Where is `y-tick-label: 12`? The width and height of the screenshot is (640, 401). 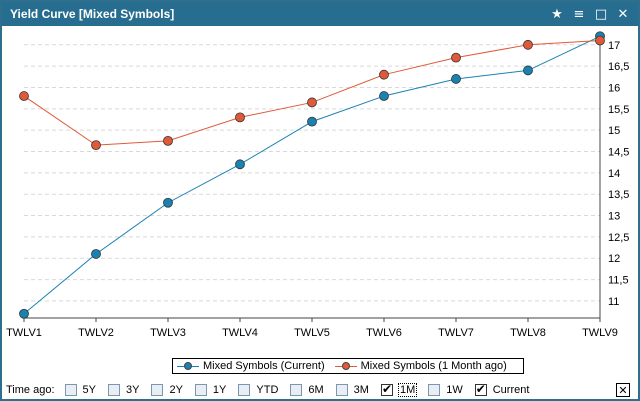
y-tick-label: 12 is located at coordinates (614, 259).